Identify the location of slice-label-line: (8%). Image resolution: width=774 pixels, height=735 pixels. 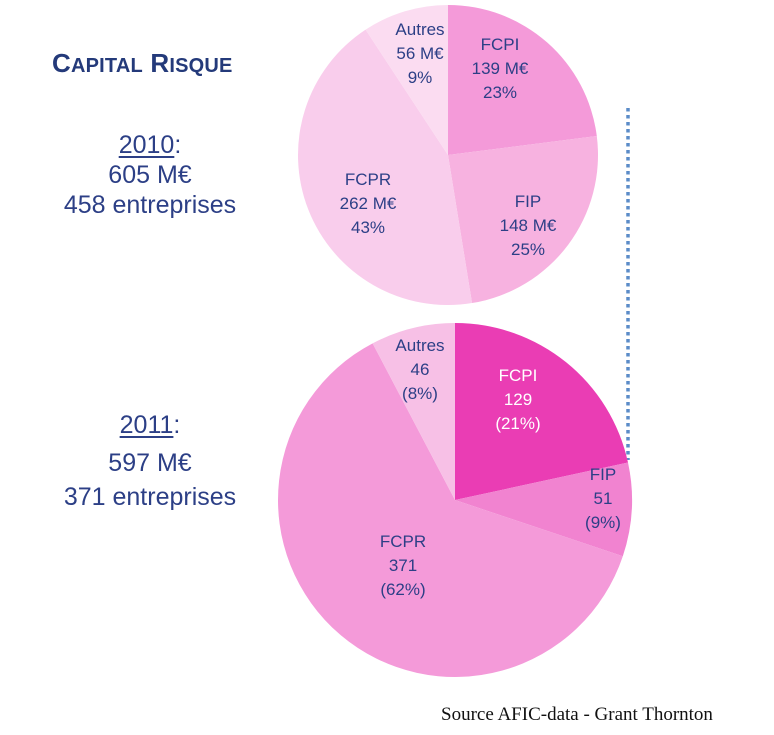
(420, 393).